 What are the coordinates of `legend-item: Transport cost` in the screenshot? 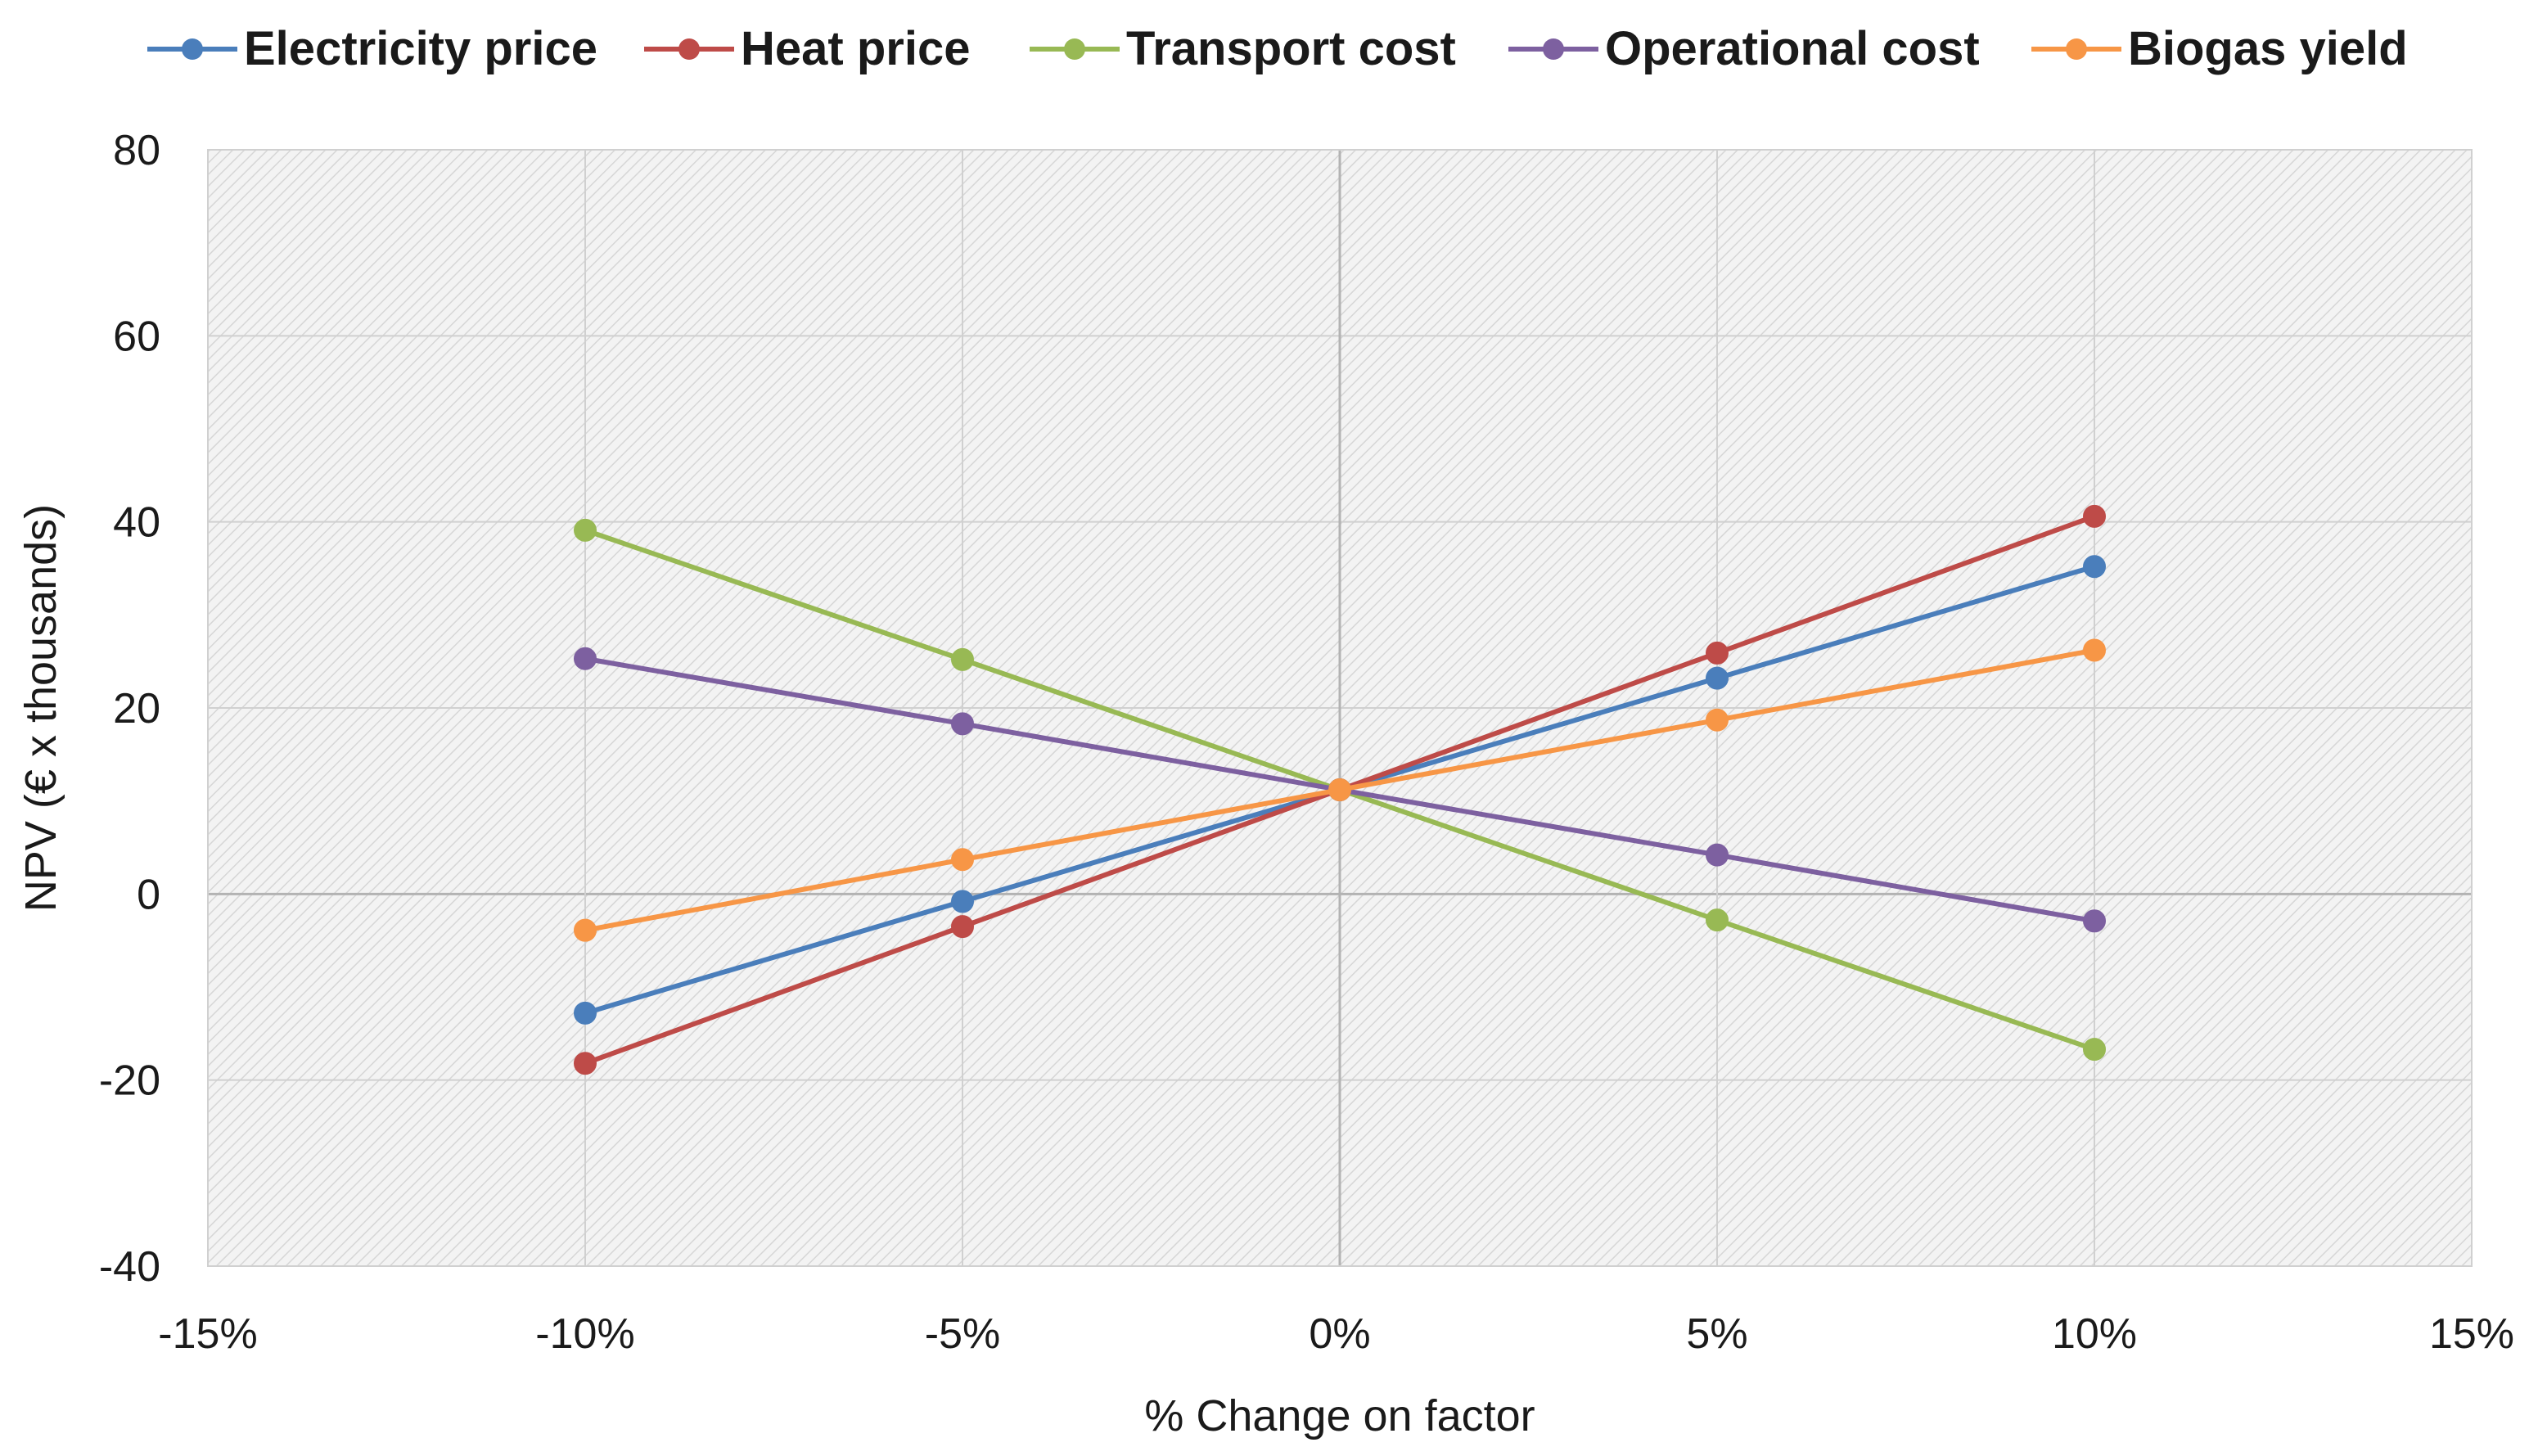 It's located at (1243, 49).